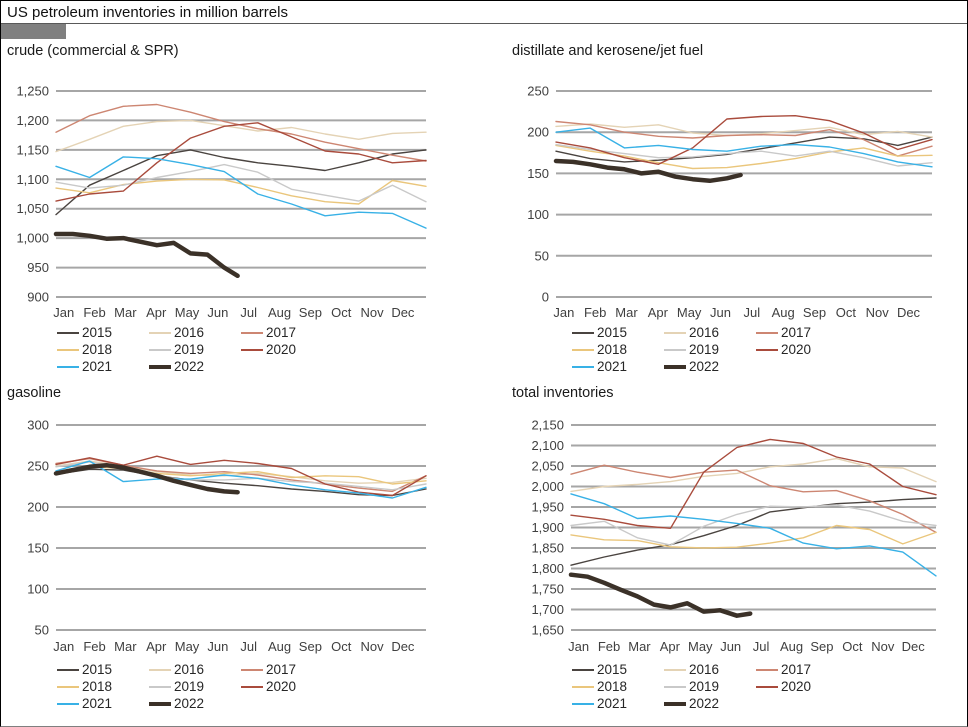 The width and height of the screenshot is (968, 727). What do you see at coordinates (32, 238) in the screenshot?
I see `y-tick-label: 1,000` at bounding box center [32, 238].